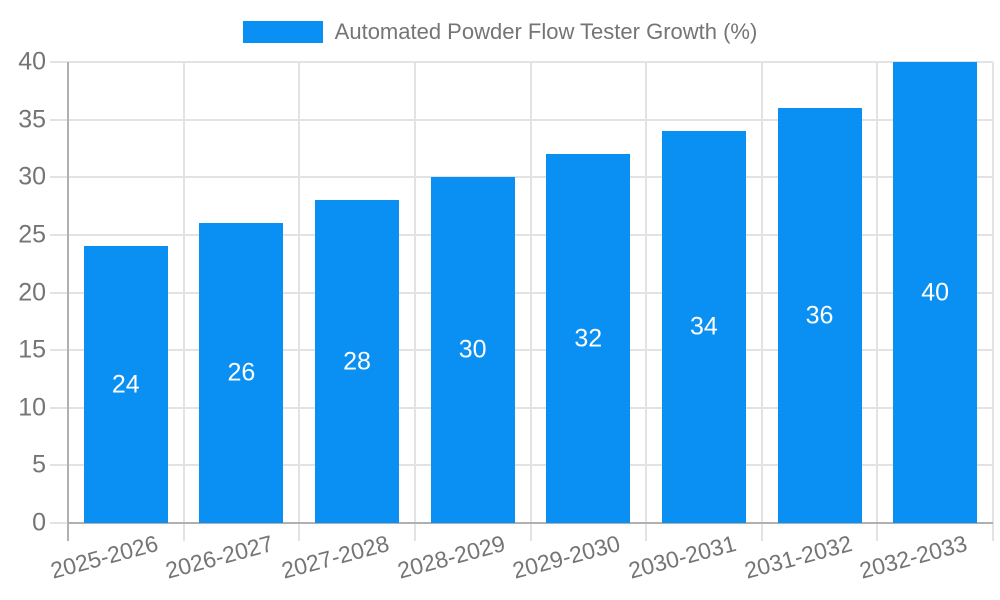  What do you see at coordinates (32, 292) in the screenshot?
I see `y-axis-tick-label: 20` at bounding box center [32, 292].